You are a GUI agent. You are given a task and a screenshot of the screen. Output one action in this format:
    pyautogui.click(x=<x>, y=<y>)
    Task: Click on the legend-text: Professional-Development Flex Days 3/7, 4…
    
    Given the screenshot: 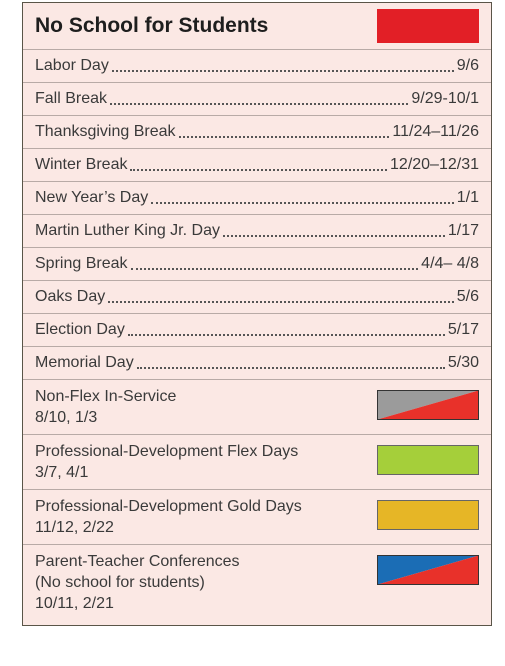 What is the action you would take?
    pyautogui.click(x=166, y=462)
    